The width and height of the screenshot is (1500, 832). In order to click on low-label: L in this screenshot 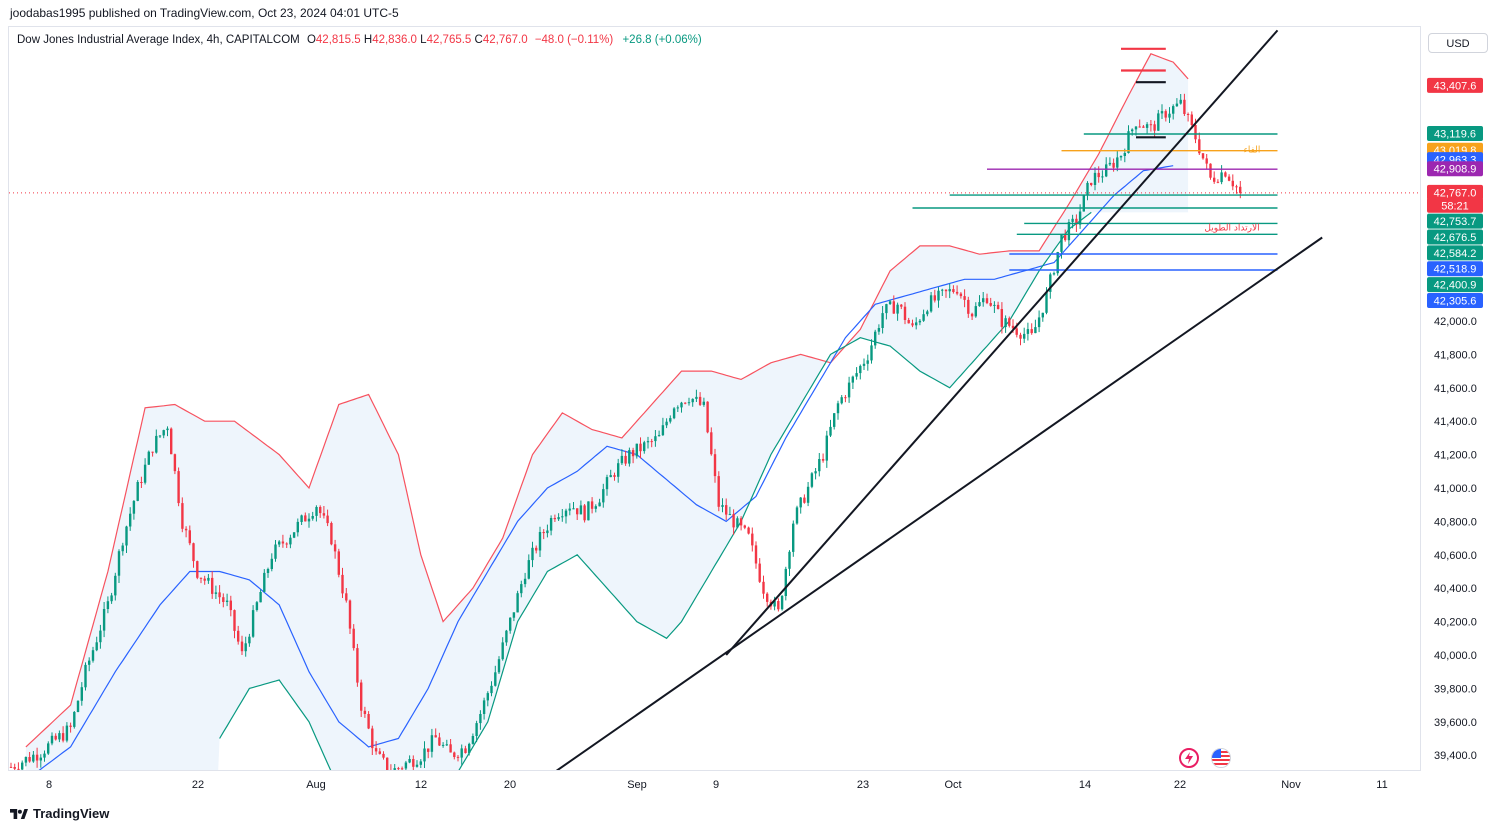, I will do `click(423, 40)`.